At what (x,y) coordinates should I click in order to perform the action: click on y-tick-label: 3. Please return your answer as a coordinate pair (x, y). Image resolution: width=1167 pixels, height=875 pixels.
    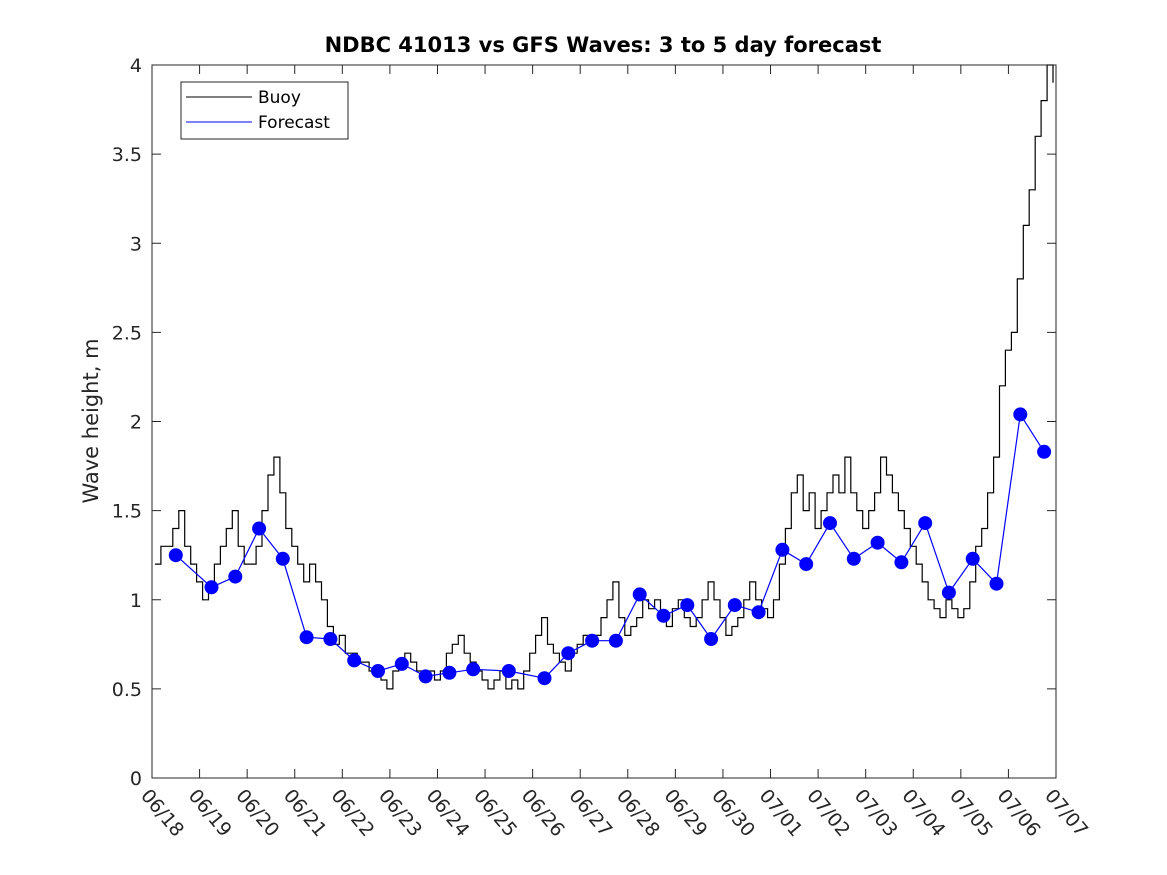
    Looking at the image, I should click on (136, 244).